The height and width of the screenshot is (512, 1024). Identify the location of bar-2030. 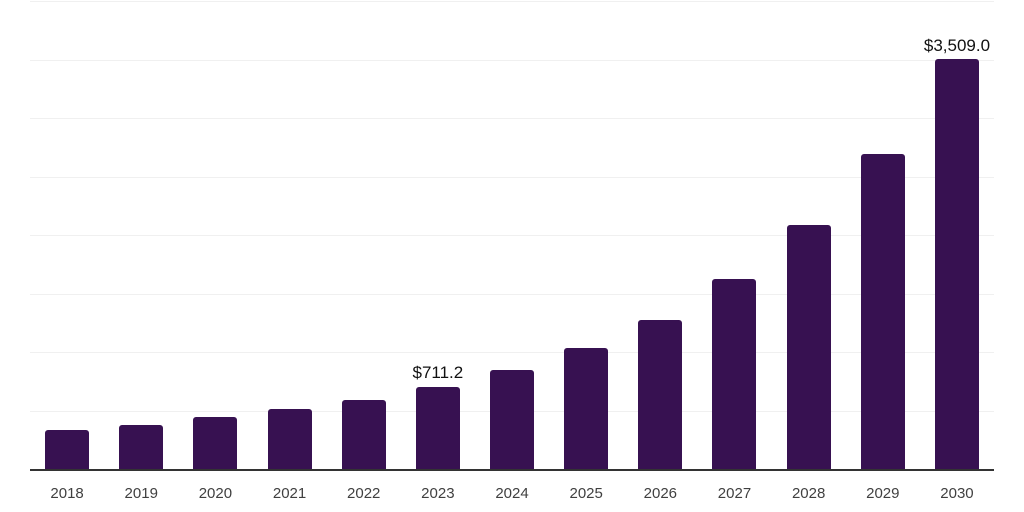
(956, 264).